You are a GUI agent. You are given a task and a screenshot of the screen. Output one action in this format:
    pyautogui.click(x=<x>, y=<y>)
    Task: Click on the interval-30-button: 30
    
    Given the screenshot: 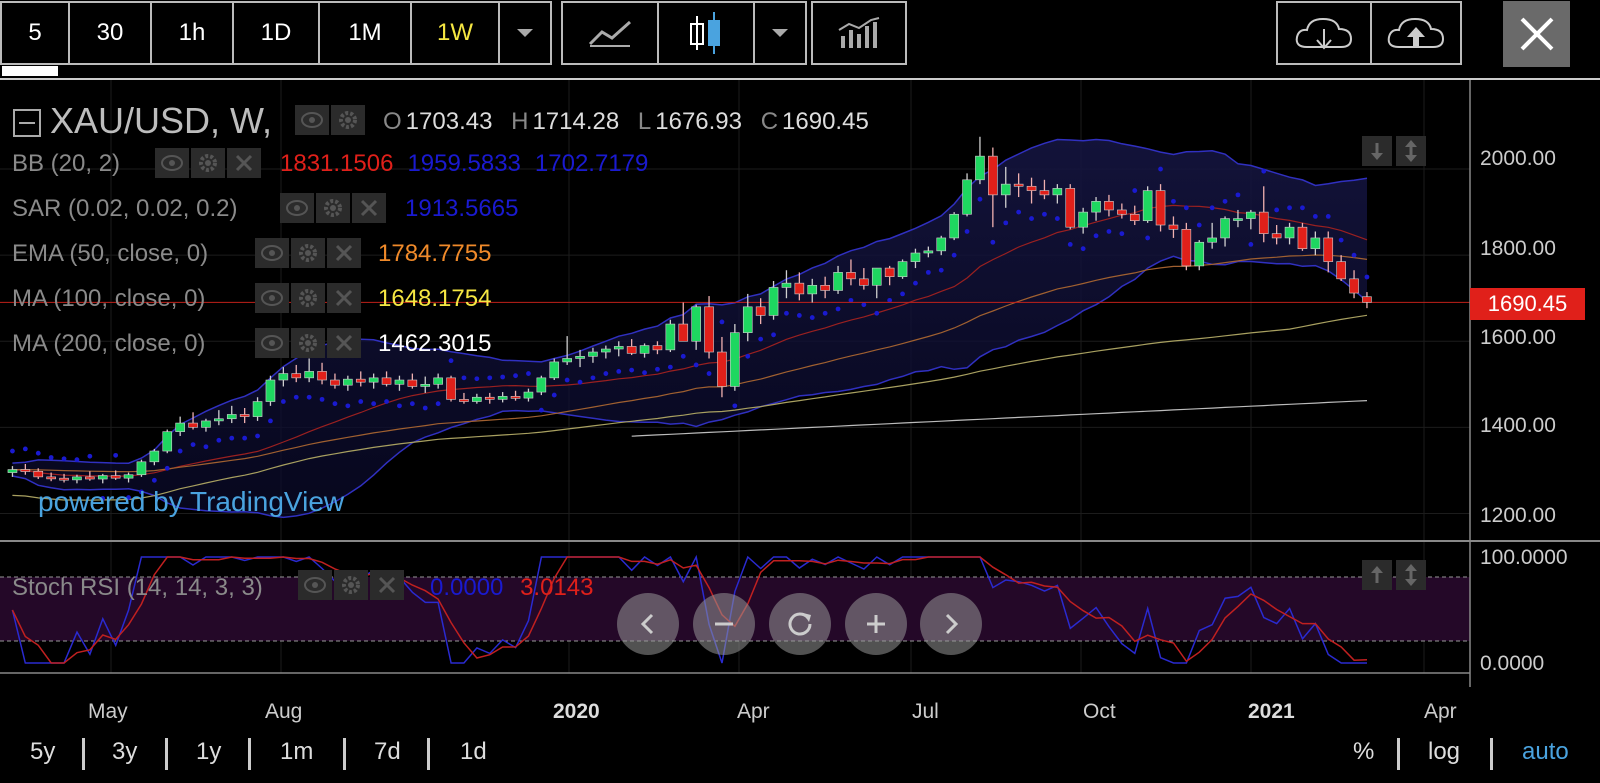 What is the action you would take?
    pyautogui.click(x=110, y=33)
    